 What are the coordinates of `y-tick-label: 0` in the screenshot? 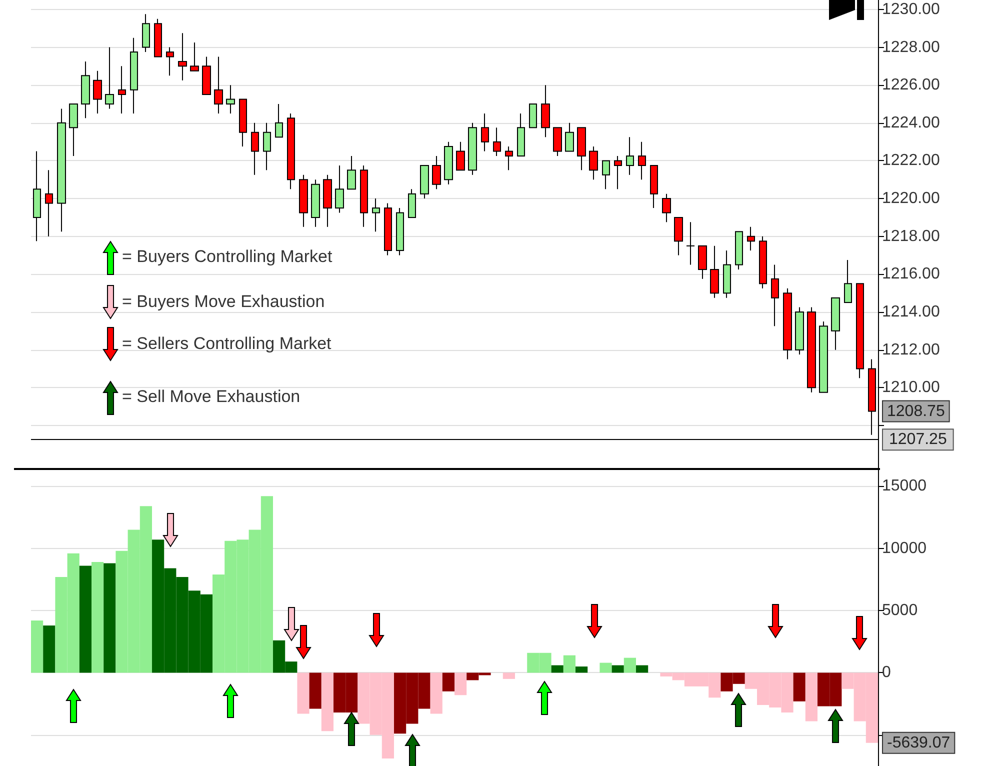 It's located at (886, 673).